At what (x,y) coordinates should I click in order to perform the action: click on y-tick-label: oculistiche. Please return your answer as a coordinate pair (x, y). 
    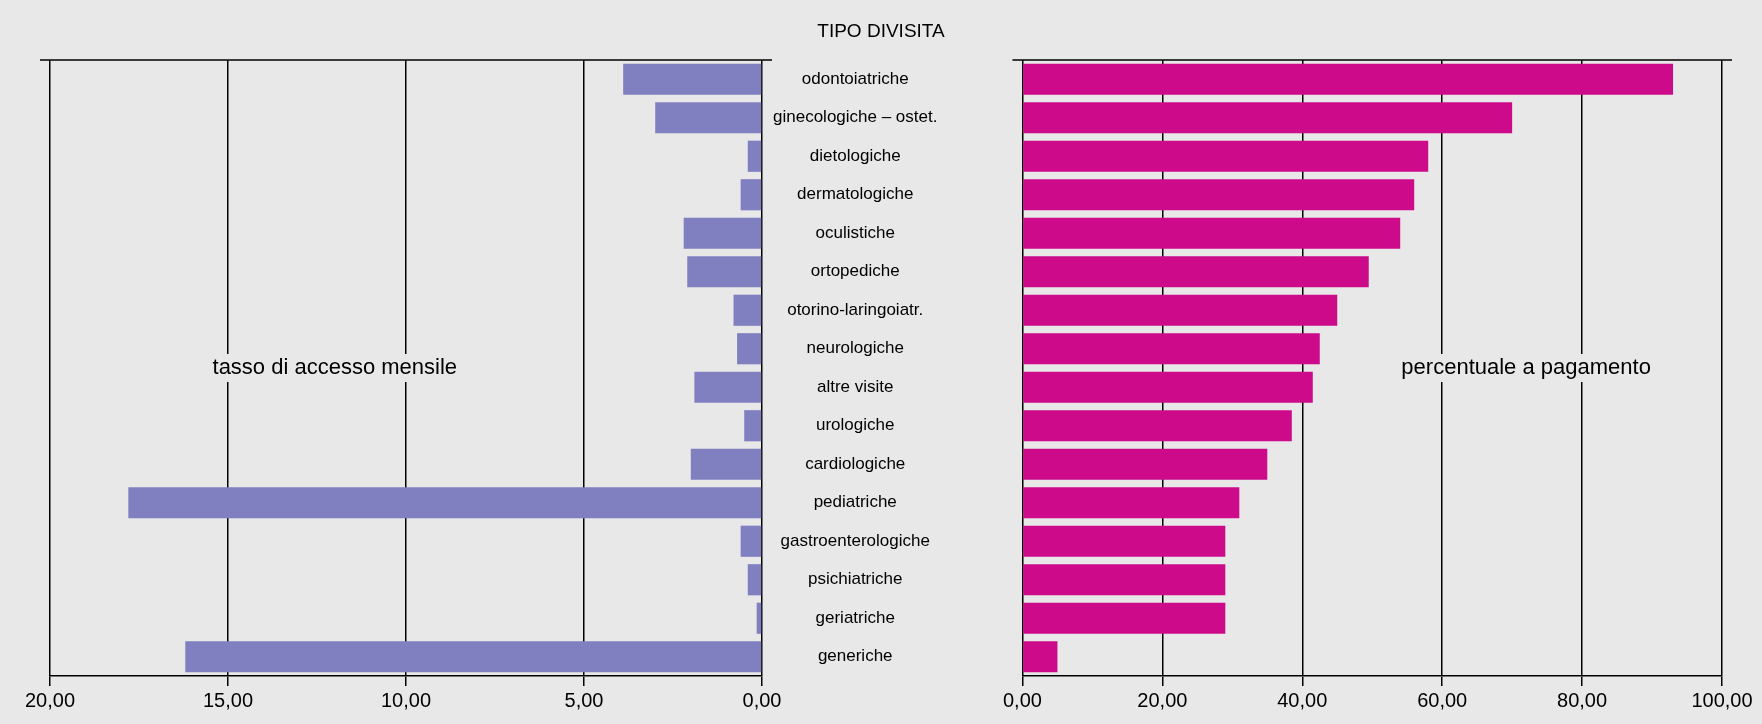
    Looking at the image, I should click on (855, 232).